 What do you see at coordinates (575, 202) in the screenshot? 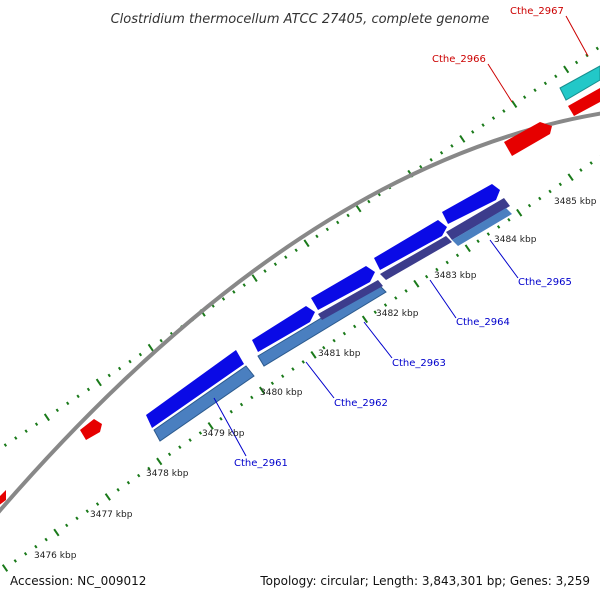
I see `kbp-label-3485: 3485 kbp` at bounding box center [575, 202].